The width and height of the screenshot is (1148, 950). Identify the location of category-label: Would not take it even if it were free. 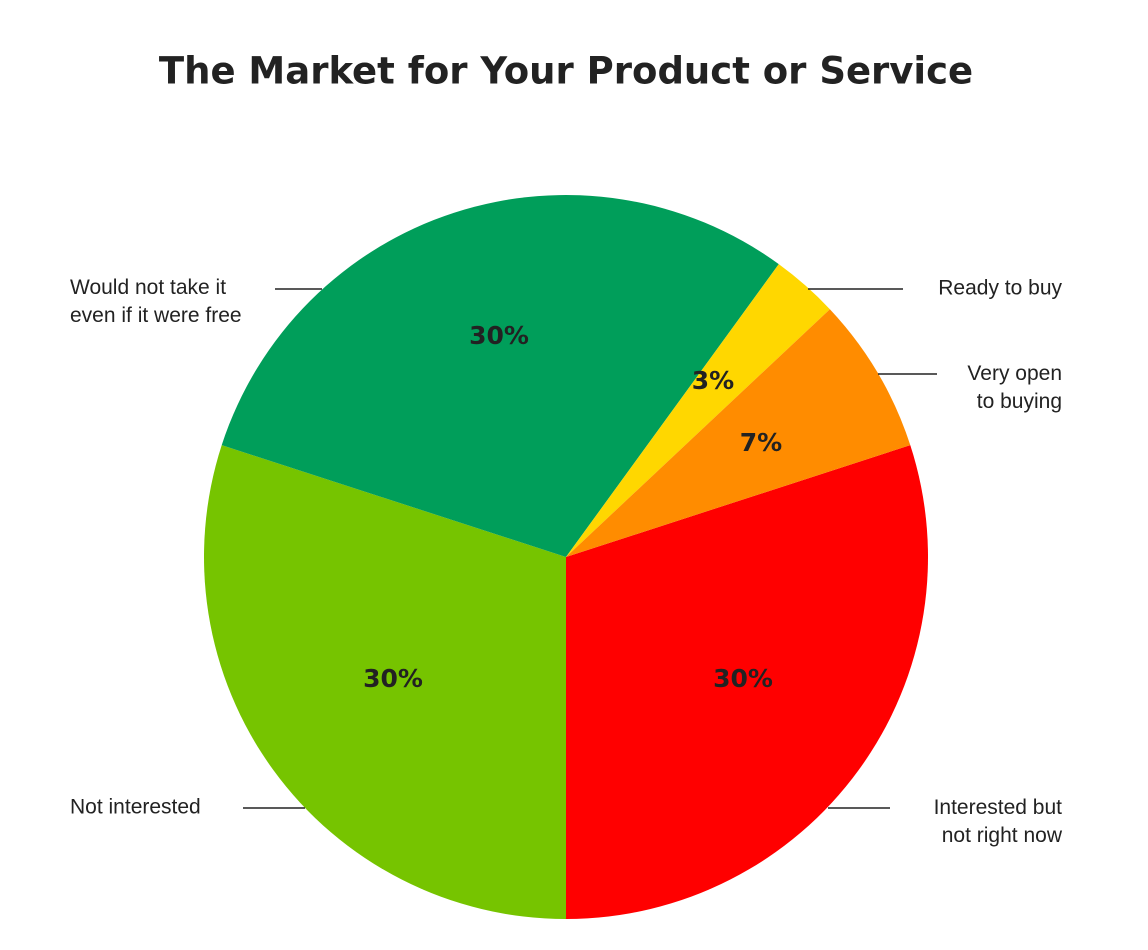
(156, 301).